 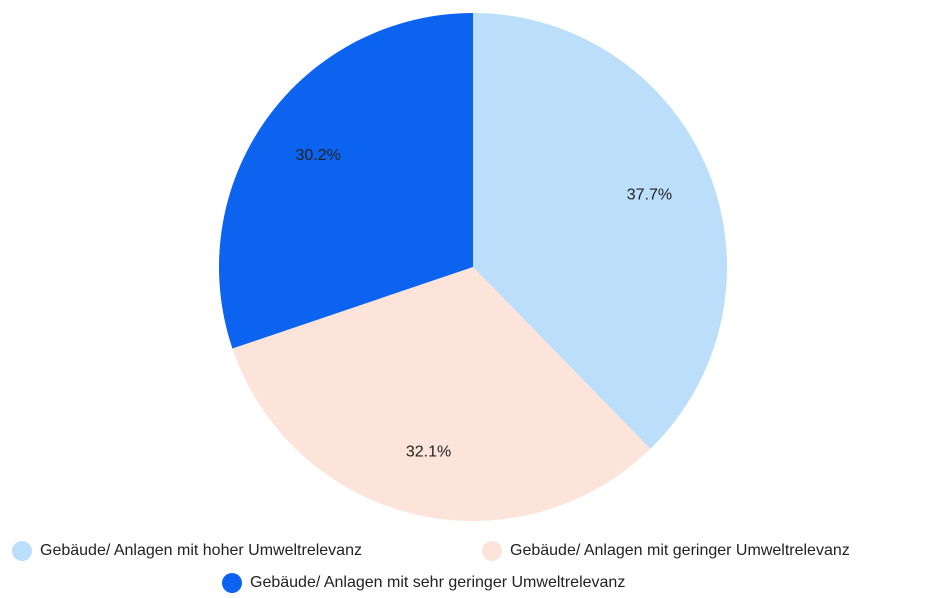 What do you see at coordinates (317, 155) in the screenshot?
I see `data-label: 30.2%` at bounding box center [317, 155].